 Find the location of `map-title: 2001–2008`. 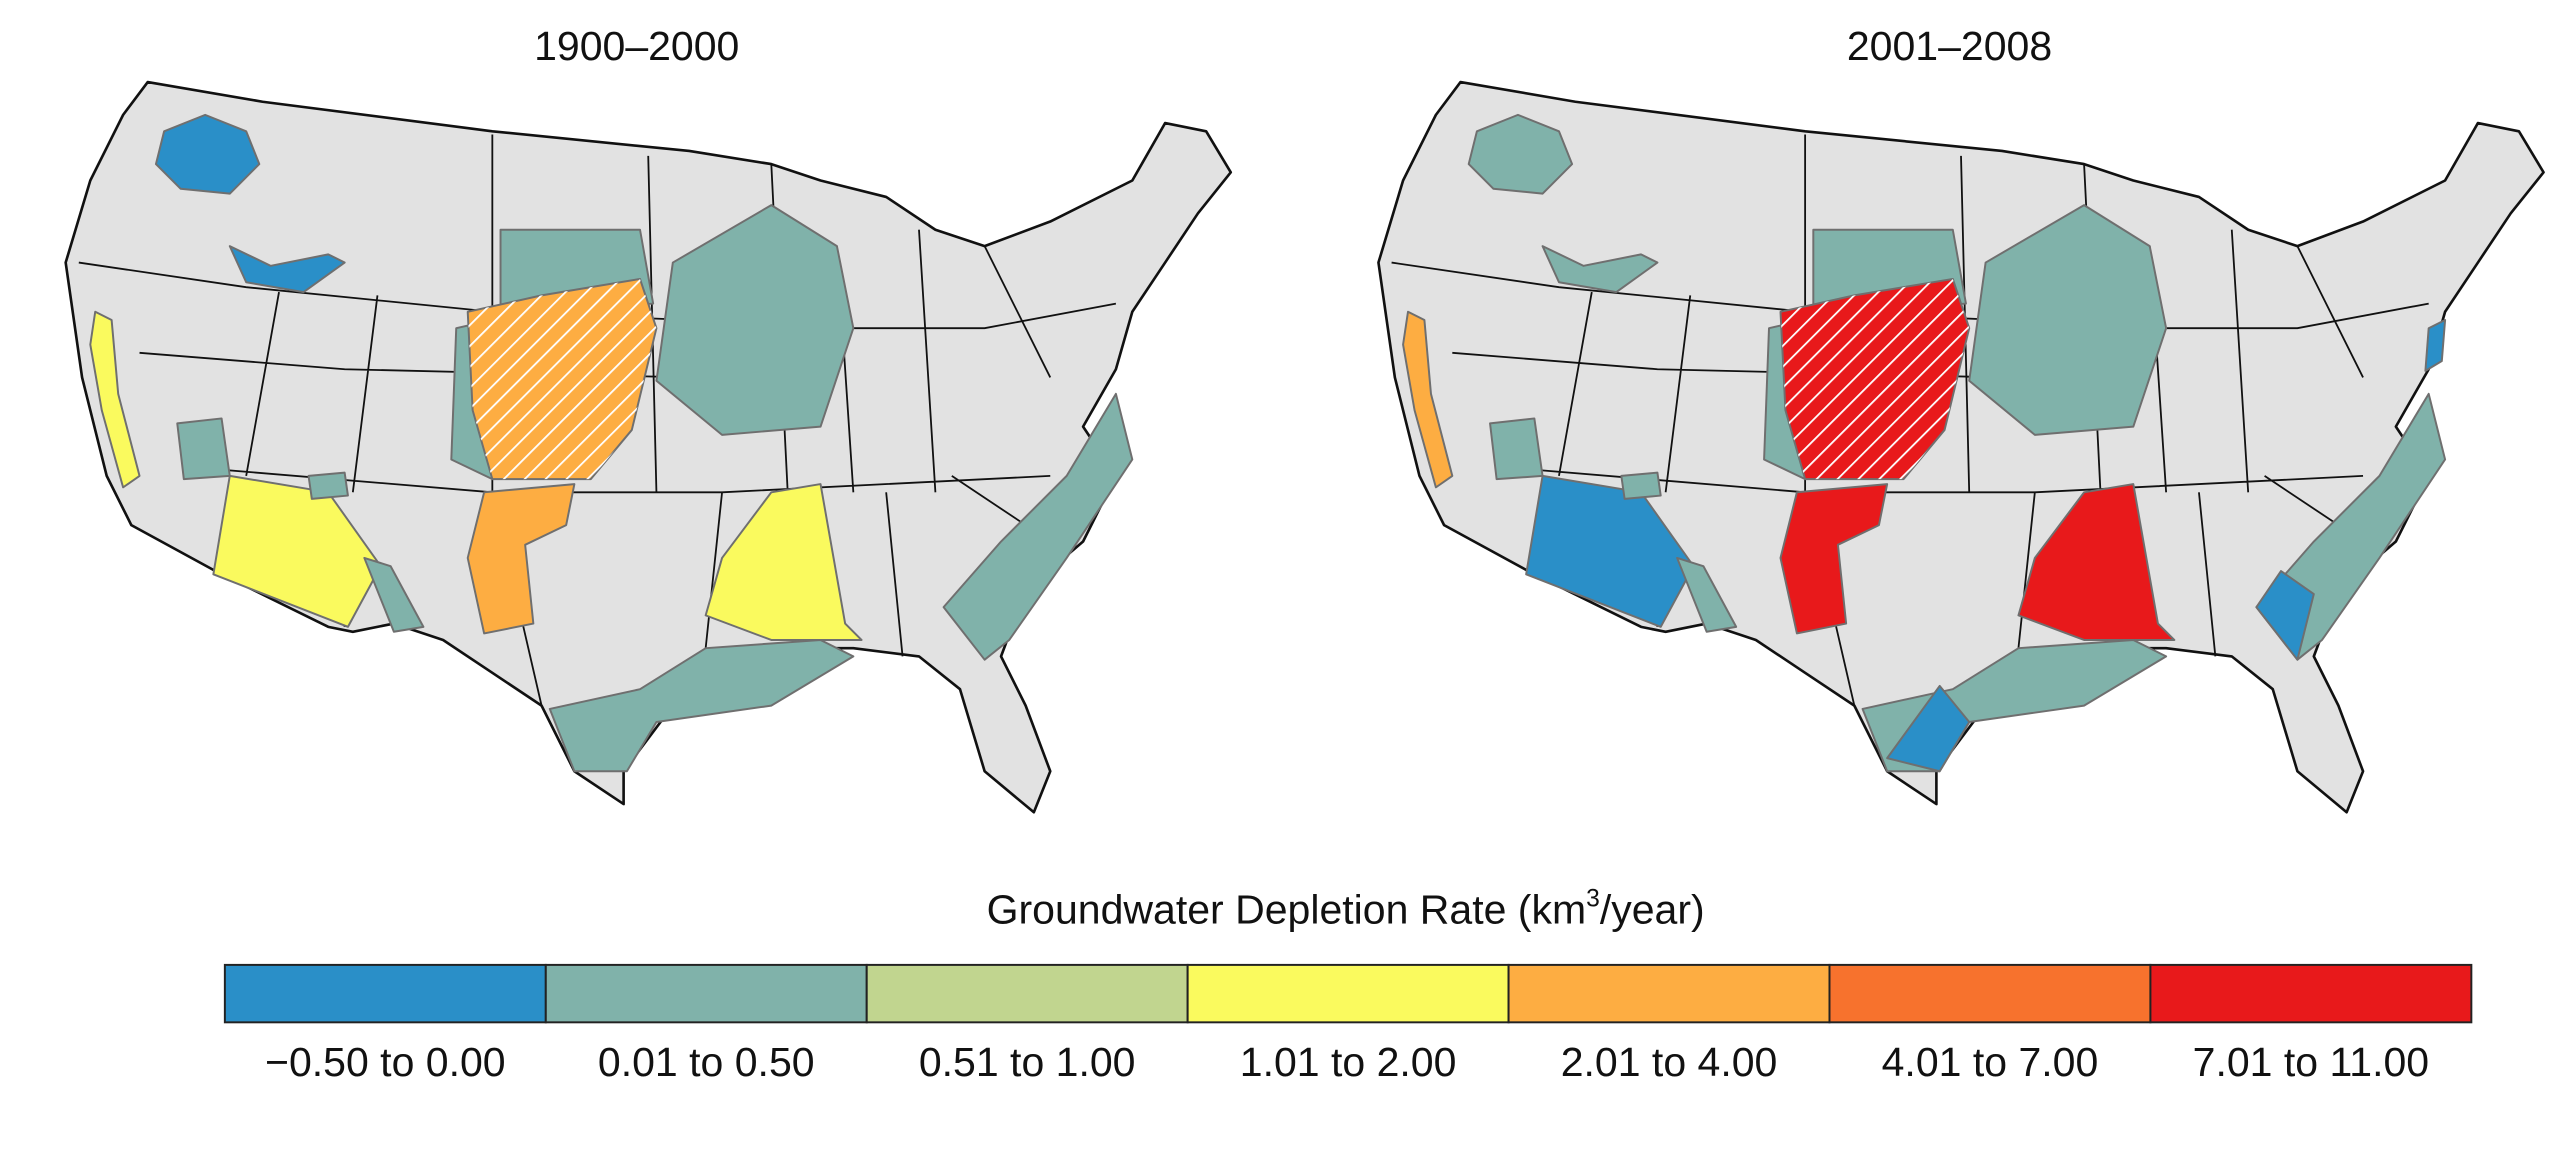

map-title: 2001–2008 is located at coordinates (1949, 46).